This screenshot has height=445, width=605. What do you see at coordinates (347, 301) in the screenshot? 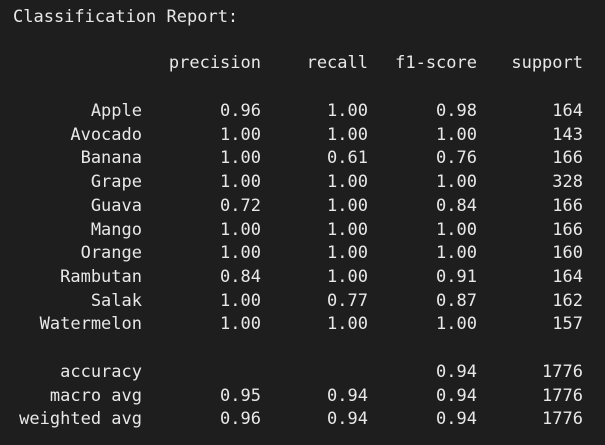
I see `recall-value: 0.77` at bounding box center [347, 301].